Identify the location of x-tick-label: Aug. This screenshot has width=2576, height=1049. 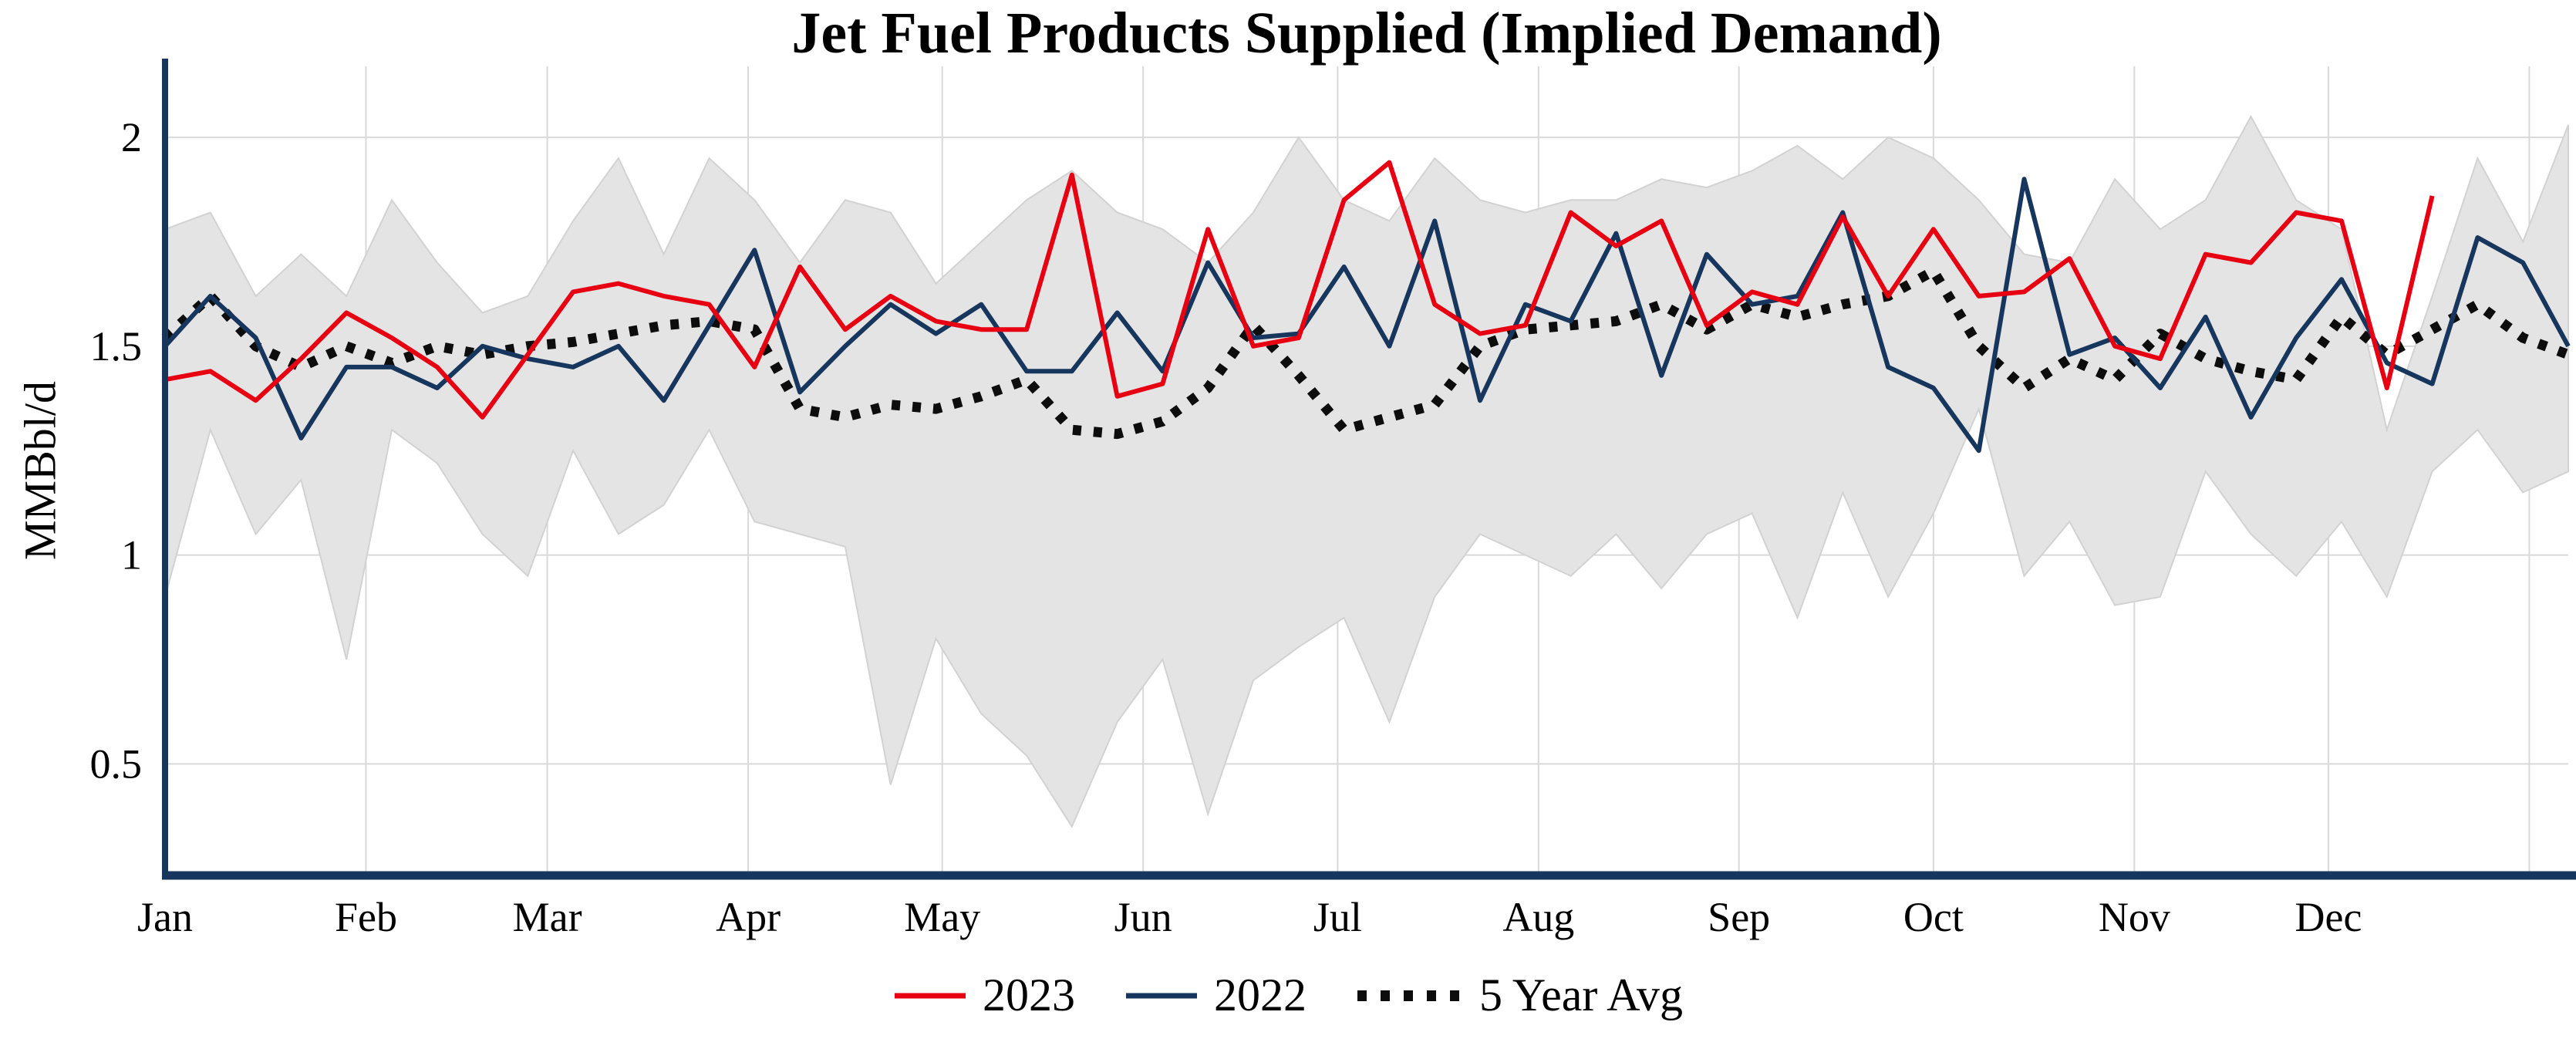
(1538, 917).